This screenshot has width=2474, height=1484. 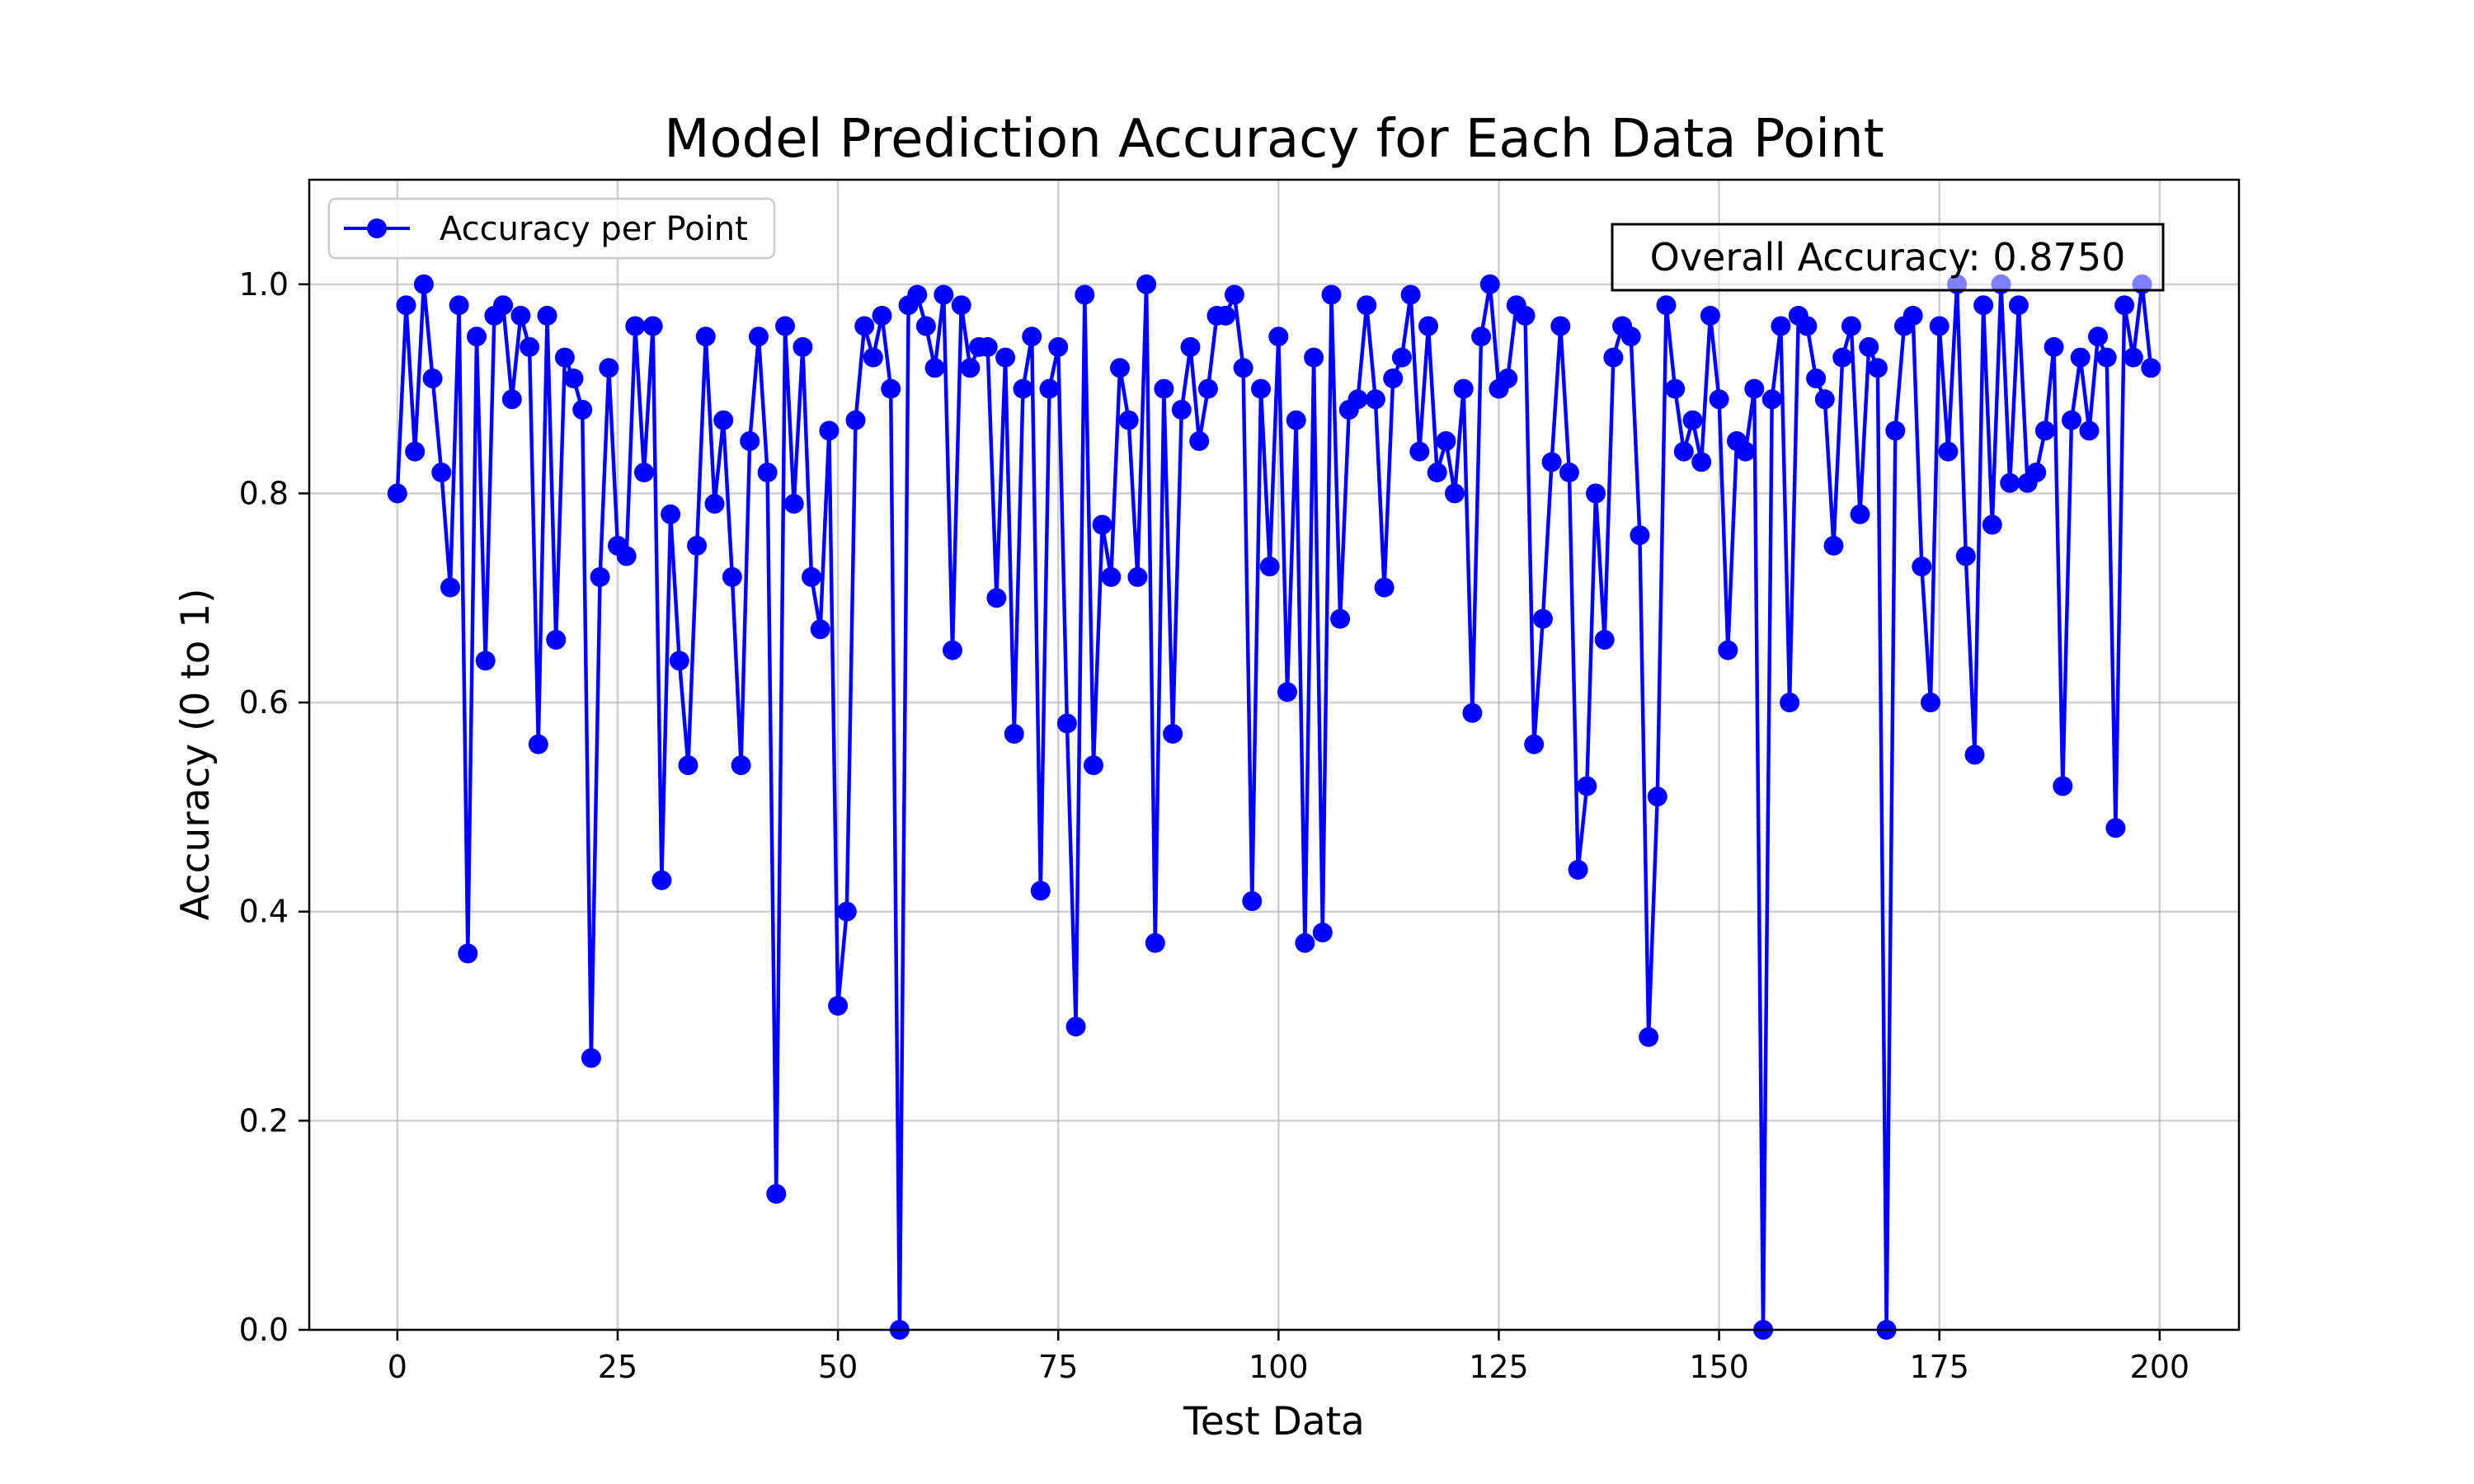 I want to click on y-tick-label: 0.0, so click(x=264, y=1330).